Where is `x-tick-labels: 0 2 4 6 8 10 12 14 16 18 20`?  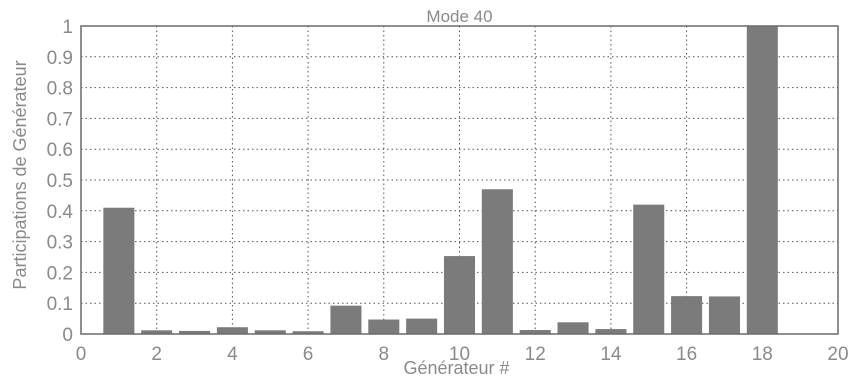
x-tick-labels: 0 2 4 6 8 10 12 14 16 18 20 is located at coordinates (462, 354).